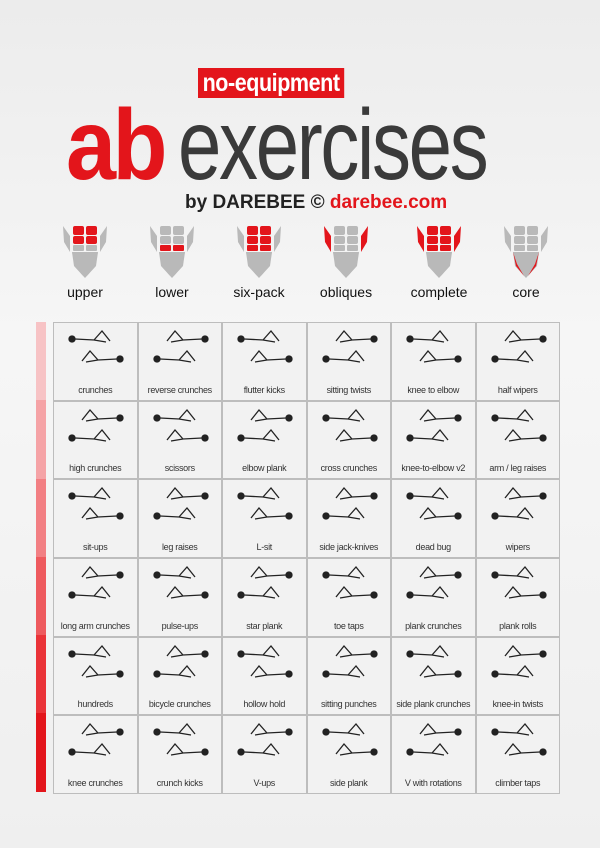 This screenshot has width=600, height=848. Describe the element at coordinates (346, 292) in the screenshot. I see `muscle-group-label: obliques` at that location.